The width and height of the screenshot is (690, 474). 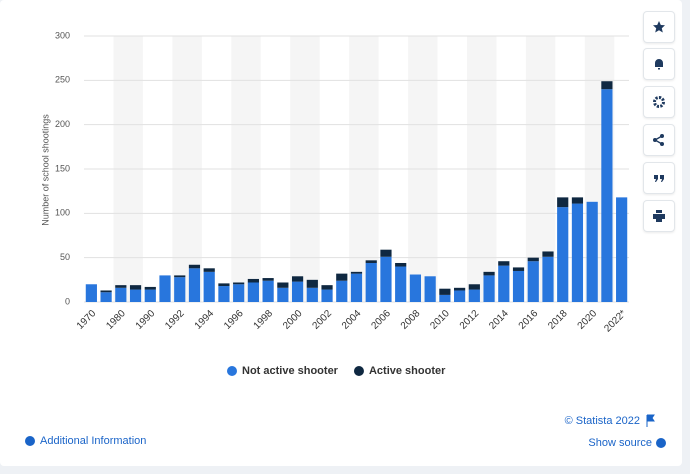 I want to click on alert-button, so click(x=659, y=64).